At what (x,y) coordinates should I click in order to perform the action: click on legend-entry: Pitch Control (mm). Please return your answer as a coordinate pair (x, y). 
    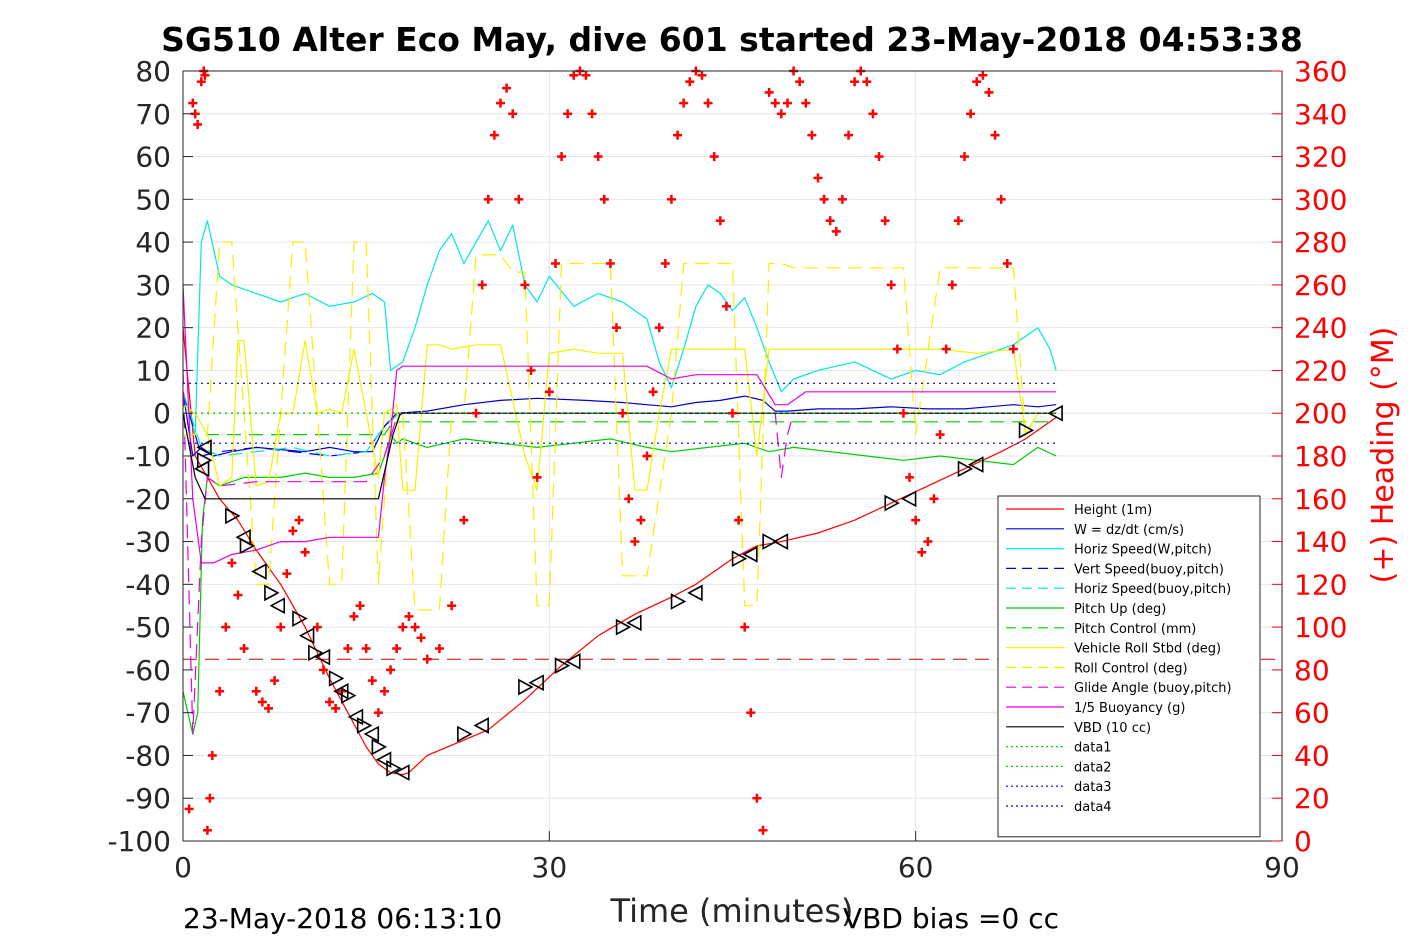
    Looking at the image, I should click on (1135, 629).